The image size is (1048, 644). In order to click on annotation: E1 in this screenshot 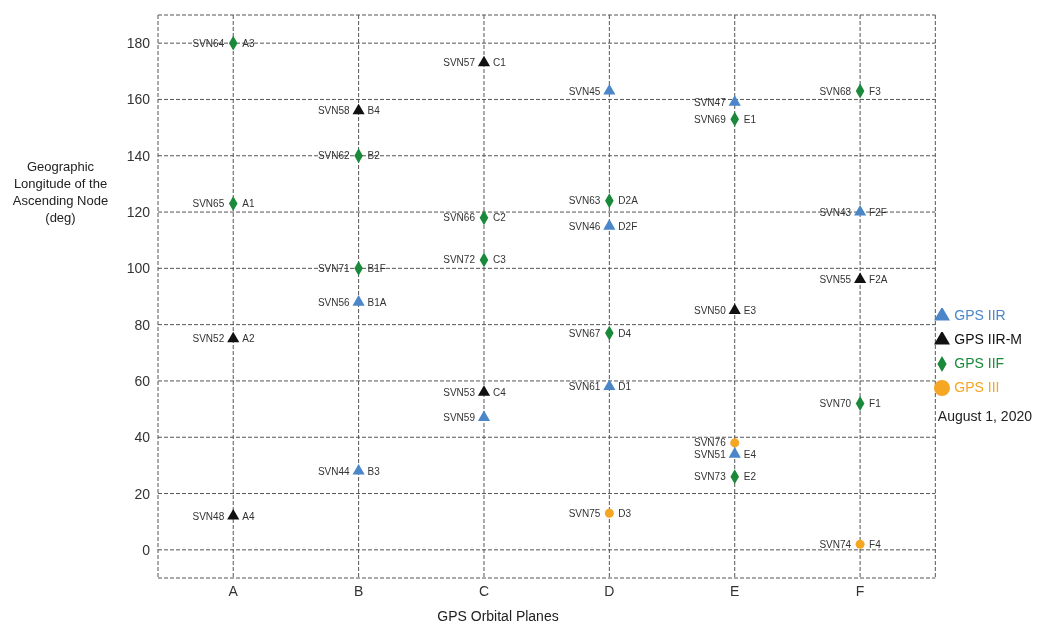, I will do `click(750, 119)`.